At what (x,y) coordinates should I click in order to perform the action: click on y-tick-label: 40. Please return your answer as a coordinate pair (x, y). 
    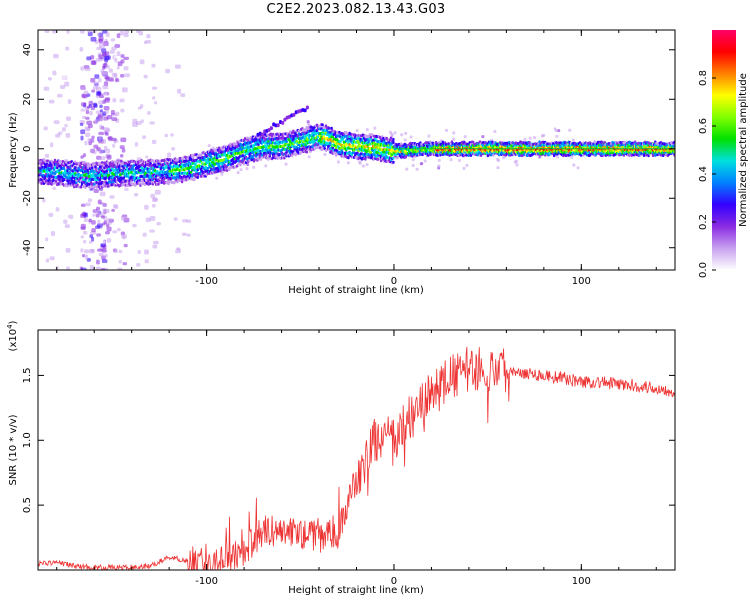
    Looking at the image, I should click on (27, 49).